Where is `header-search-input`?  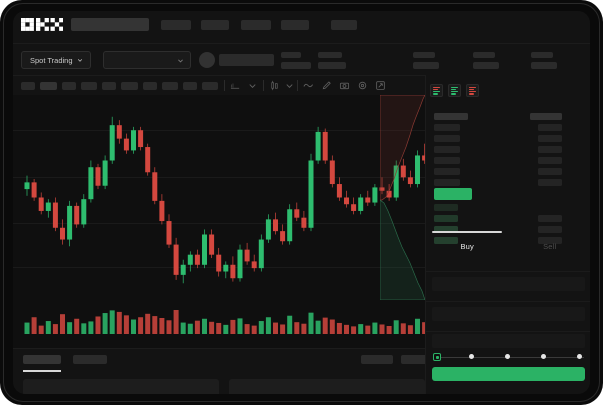 header-search-input is located at coordinates (110, 24).